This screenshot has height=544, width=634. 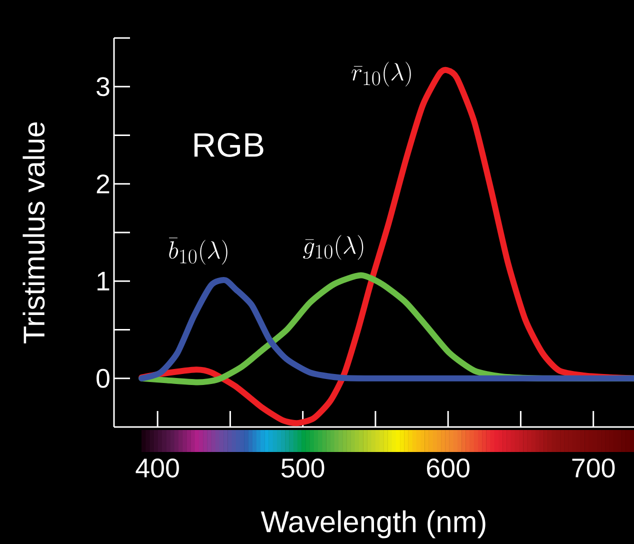 I want to click on x-axis-title: Wavelength (nm), so click(x=373, y=524).